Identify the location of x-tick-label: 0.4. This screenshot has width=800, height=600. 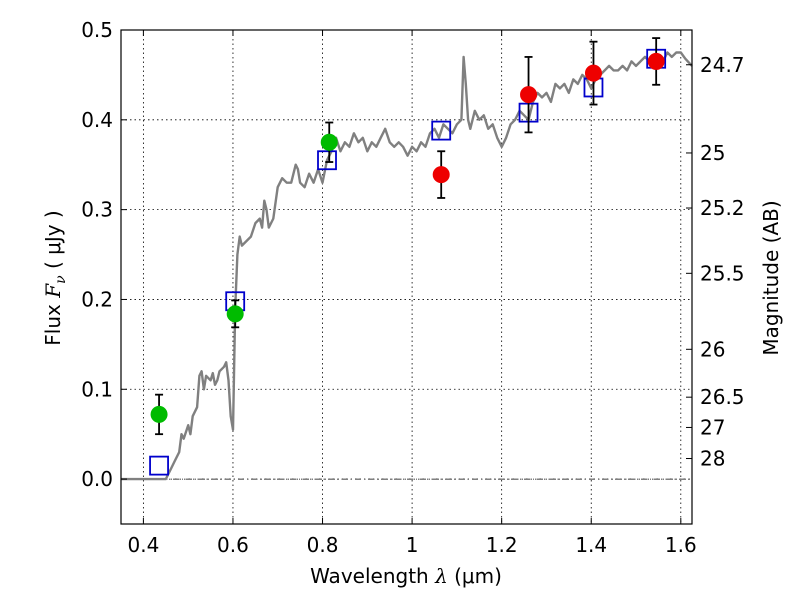
(143, 545).